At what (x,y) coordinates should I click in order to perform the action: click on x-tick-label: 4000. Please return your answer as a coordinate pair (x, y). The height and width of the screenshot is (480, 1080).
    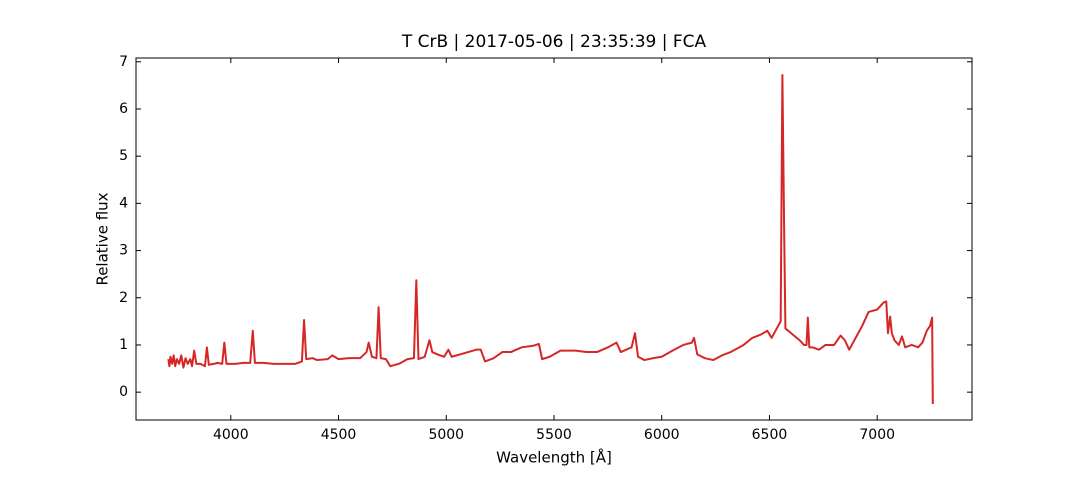
    Looking at the image, I should click on (231, 435).